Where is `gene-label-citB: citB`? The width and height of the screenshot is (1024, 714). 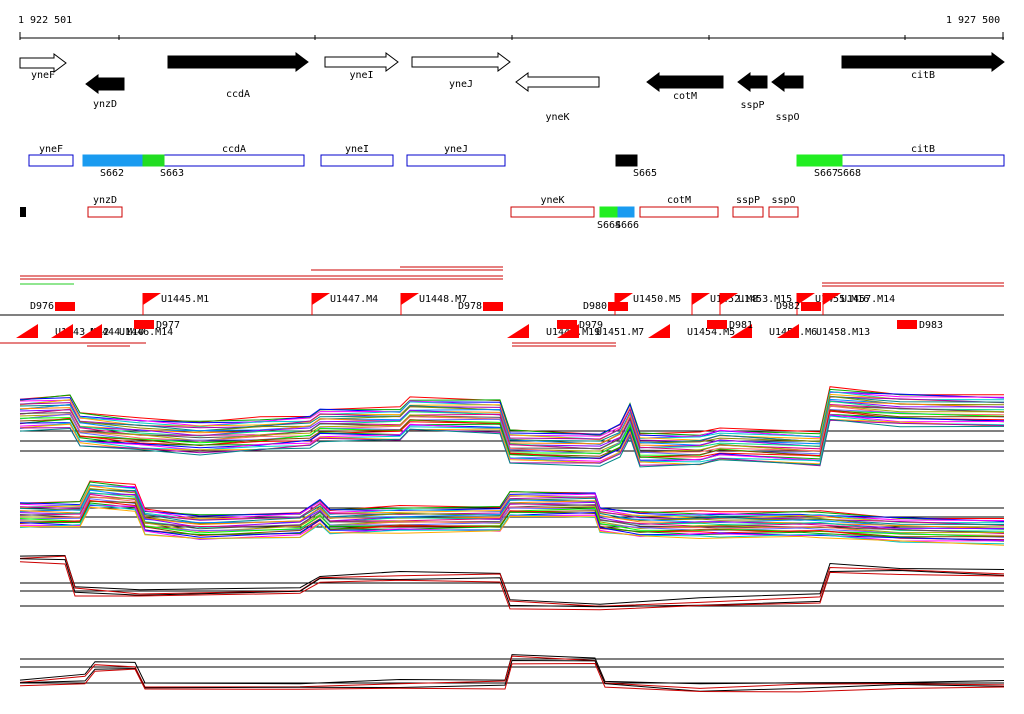
gene-label-citB: citB is located at coordinates (923, 75).